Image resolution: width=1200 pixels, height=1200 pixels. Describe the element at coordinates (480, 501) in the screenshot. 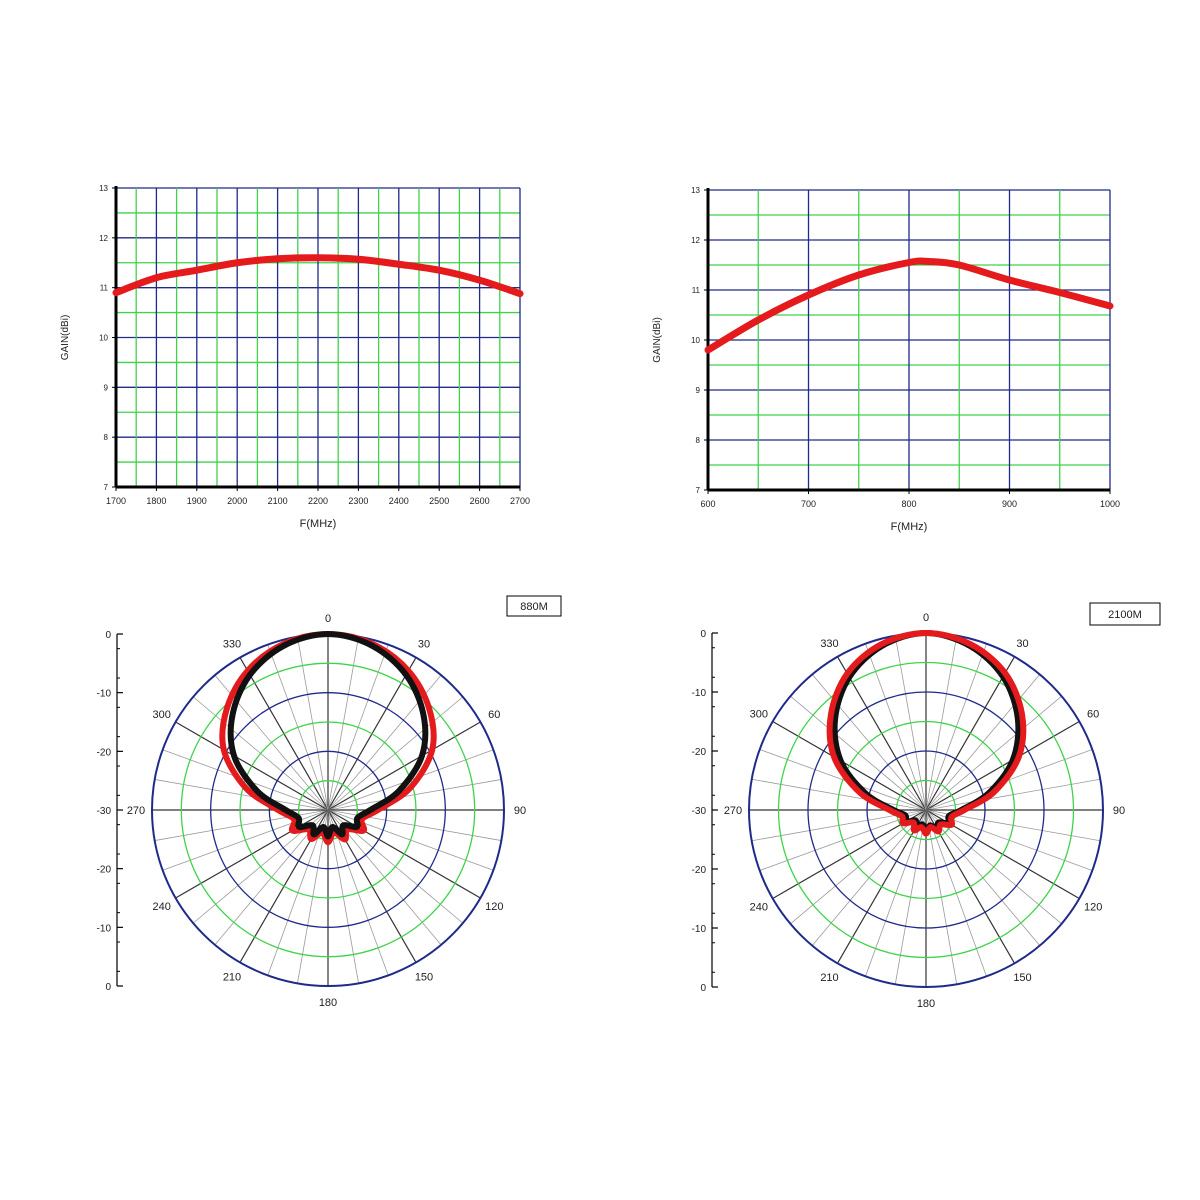

I see `x-tick-label: 2600` at that location.